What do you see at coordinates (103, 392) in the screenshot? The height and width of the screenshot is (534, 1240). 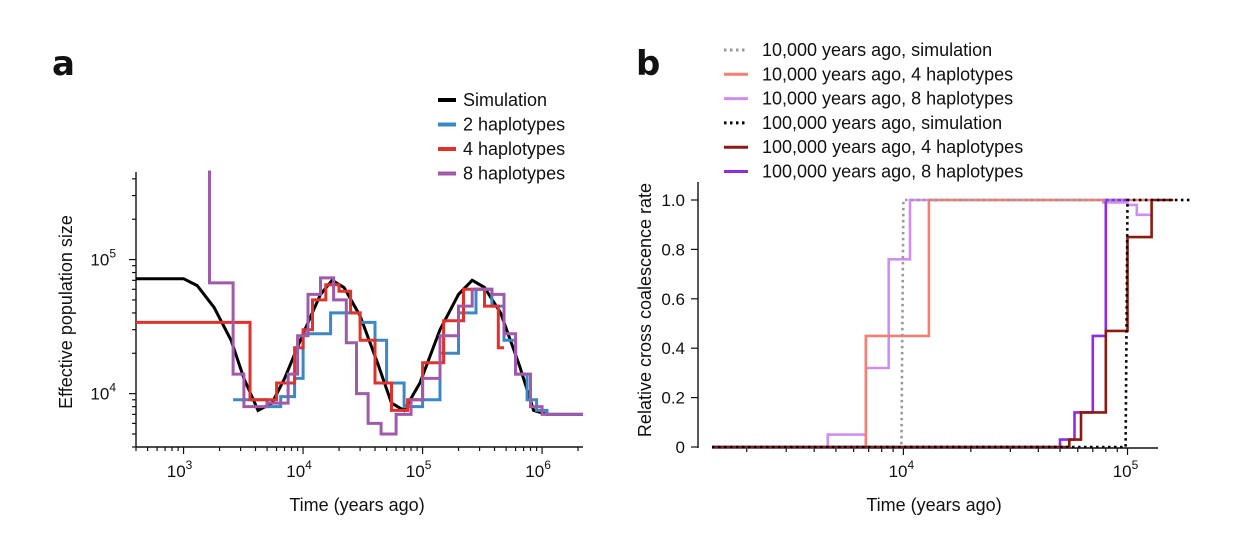 I see `panel-a-y-tick-label: 10⁴` at bounding box center [103, 392].